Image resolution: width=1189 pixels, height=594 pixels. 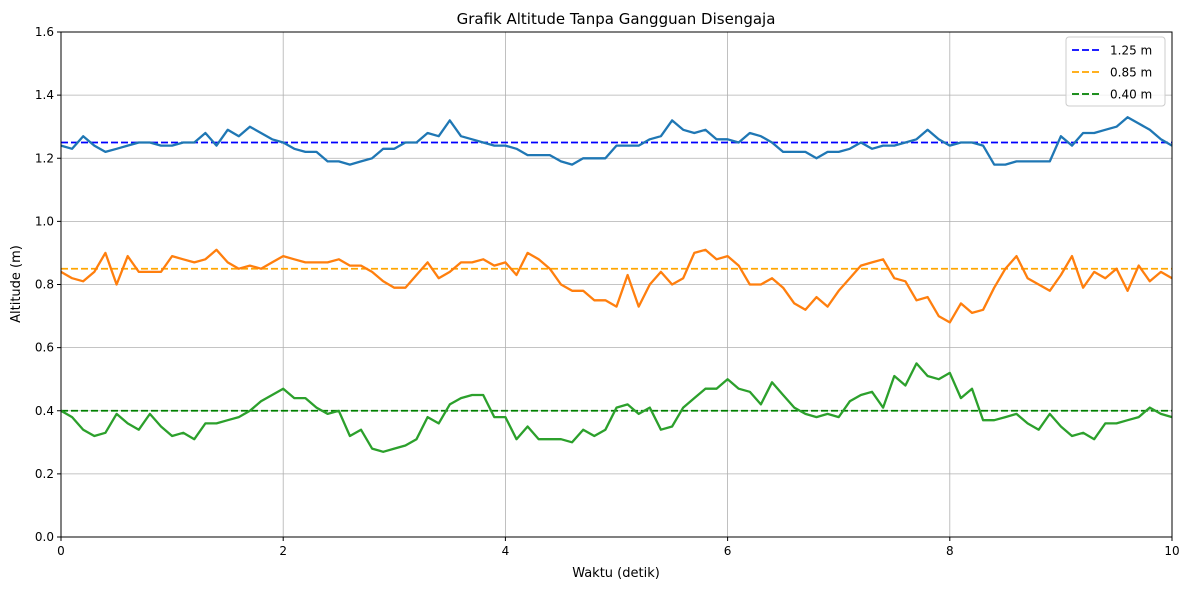 What do you see at coordinates (616, 573) in the screenshot?
I see `x-axis-label: Waktu (detik)` at bounding box center [616, 573].